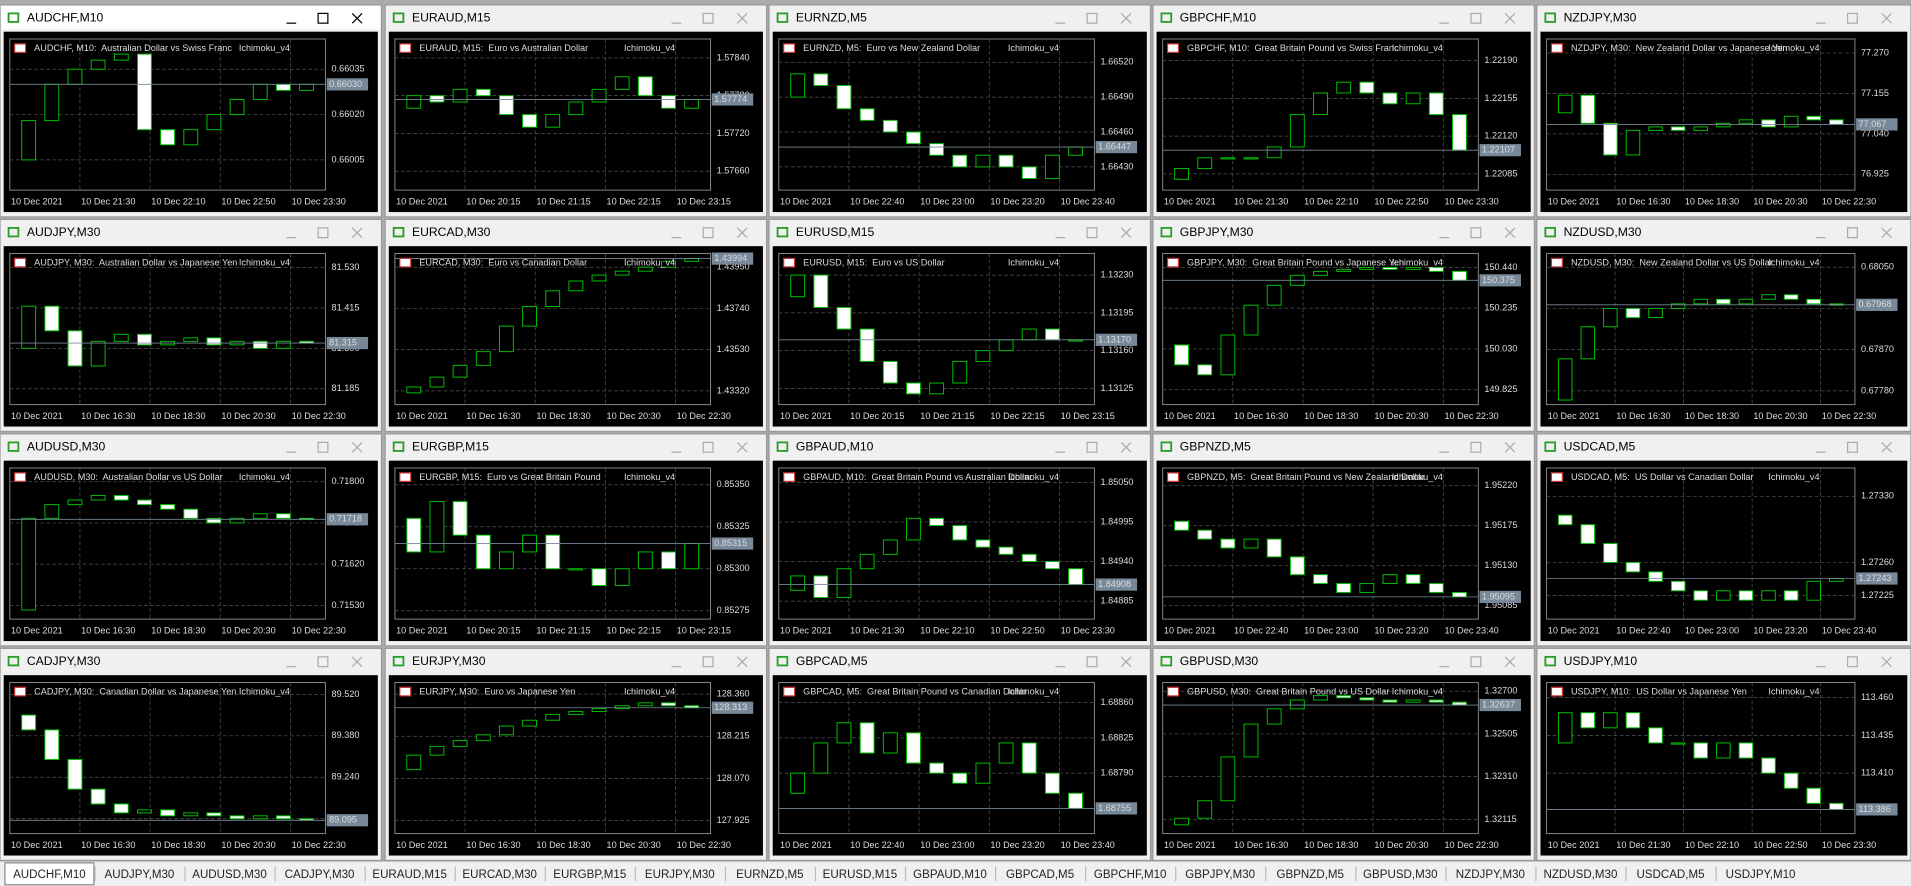  I want to click on tab-label: EURAUD,M15, so click(409, 875).